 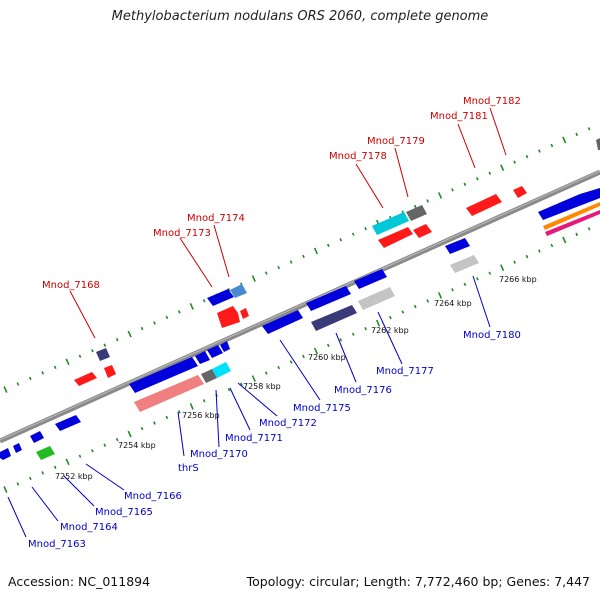 I want to click on gene-label: Mnod_7164, so click(x=89, y=527).